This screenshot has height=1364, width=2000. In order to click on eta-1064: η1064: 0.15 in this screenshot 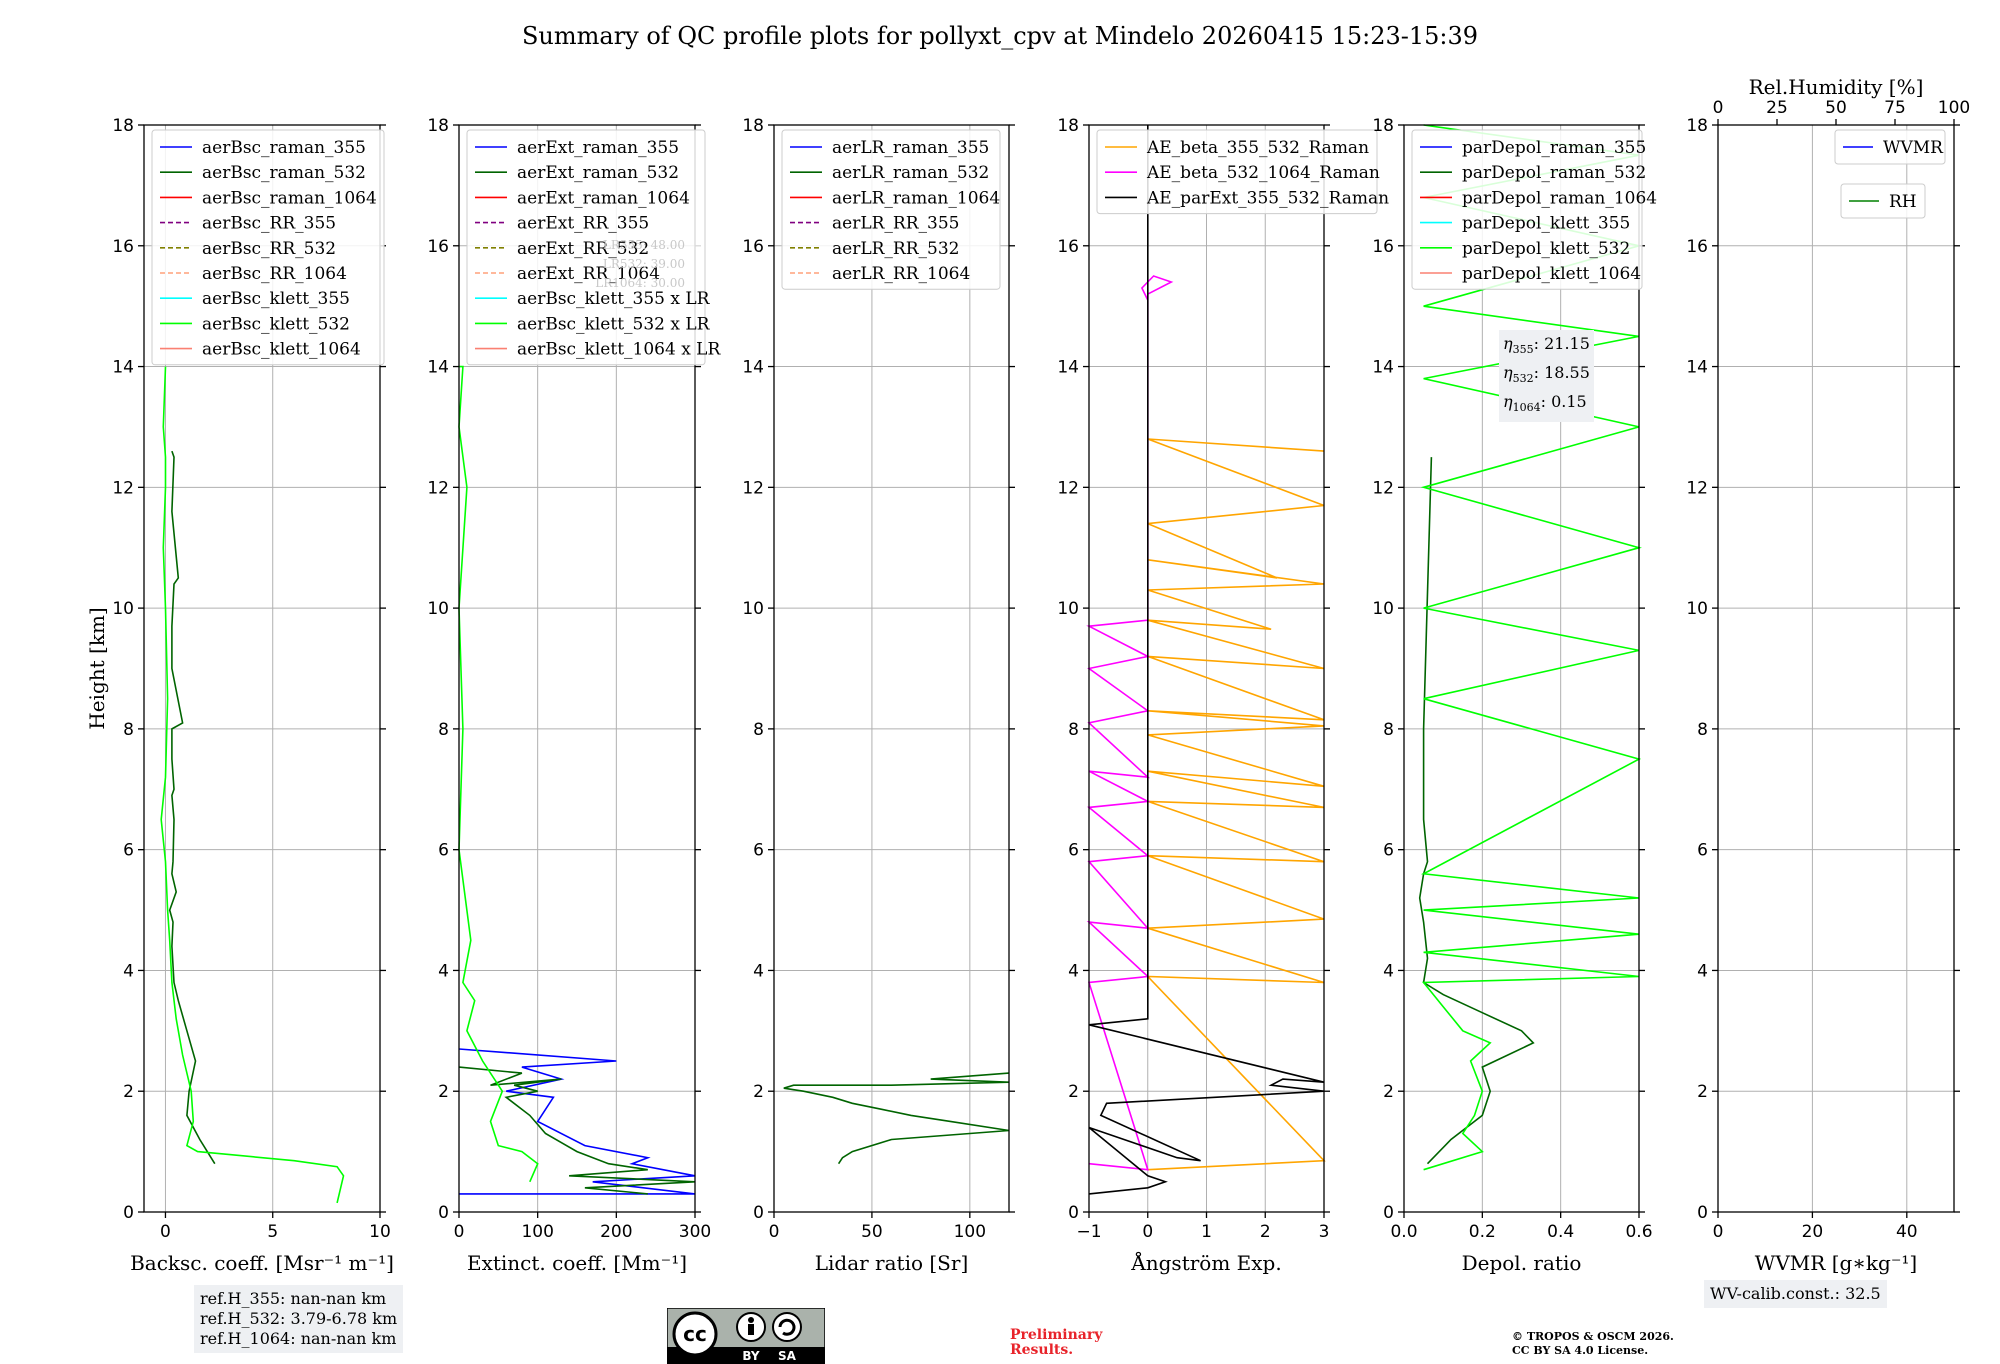, I will do `click(1545, 403)`.